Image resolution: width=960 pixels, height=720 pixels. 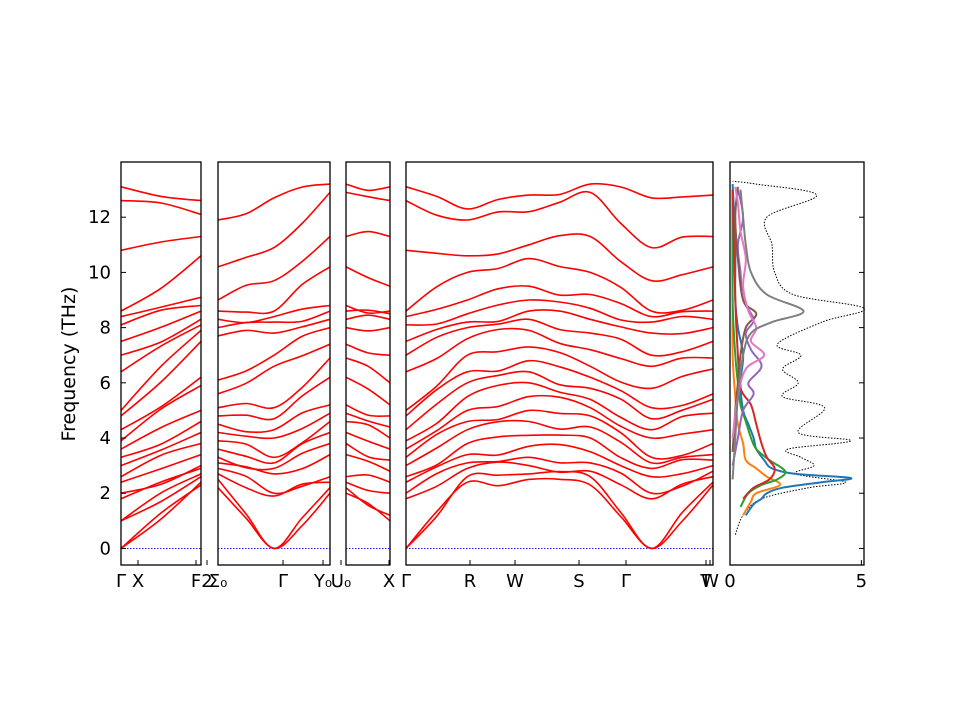 I want to click on dos-x-tick-label: 0, so click(x=729, y=581).